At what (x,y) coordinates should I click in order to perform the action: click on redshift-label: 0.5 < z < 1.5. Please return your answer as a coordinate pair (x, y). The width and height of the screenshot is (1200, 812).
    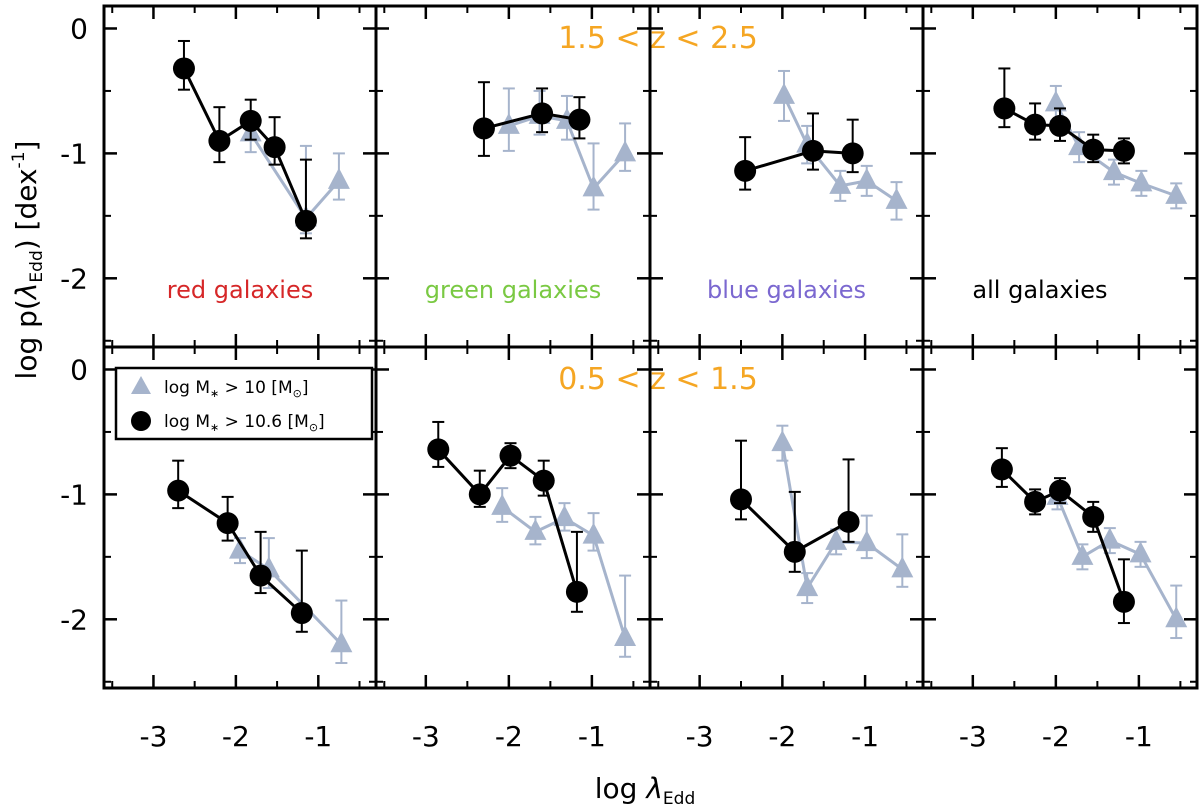
    Looking at the image, I should click on (658, 379).